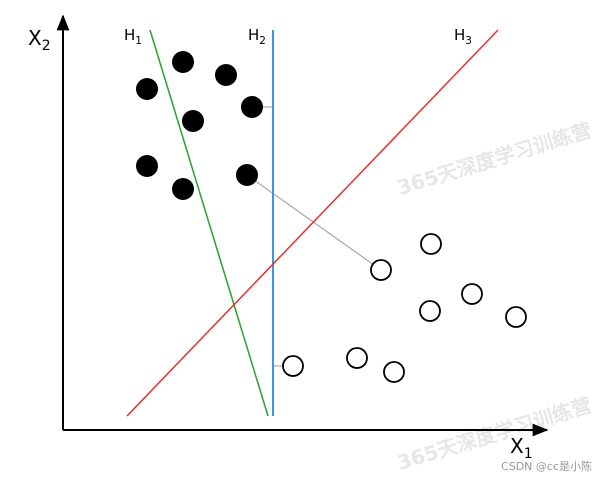 This screenshot has height=477, width=600. I want to click on watermark: 365天深度学习训练营, so click(494, 159).